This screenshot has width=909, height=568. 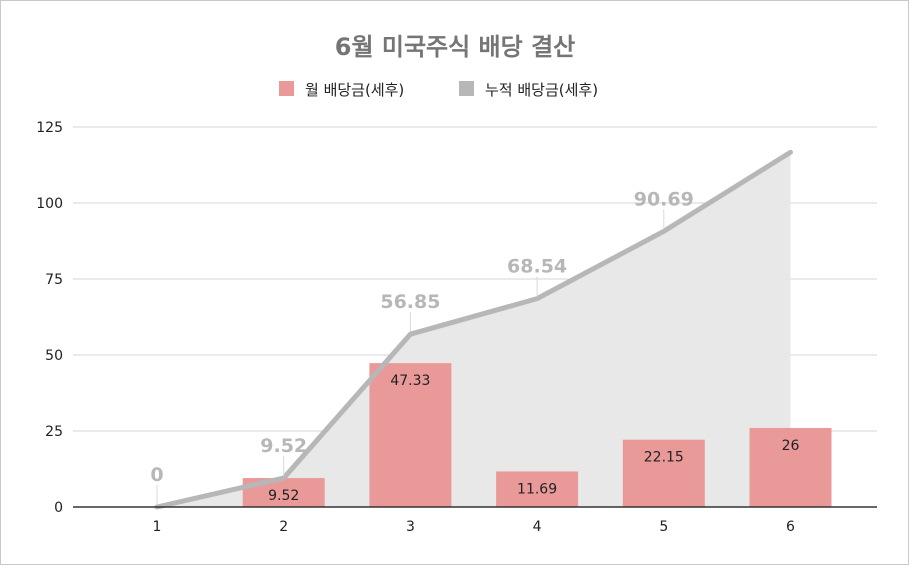 I want to click on x-tick-label: 3, so click(x=410, y=527).